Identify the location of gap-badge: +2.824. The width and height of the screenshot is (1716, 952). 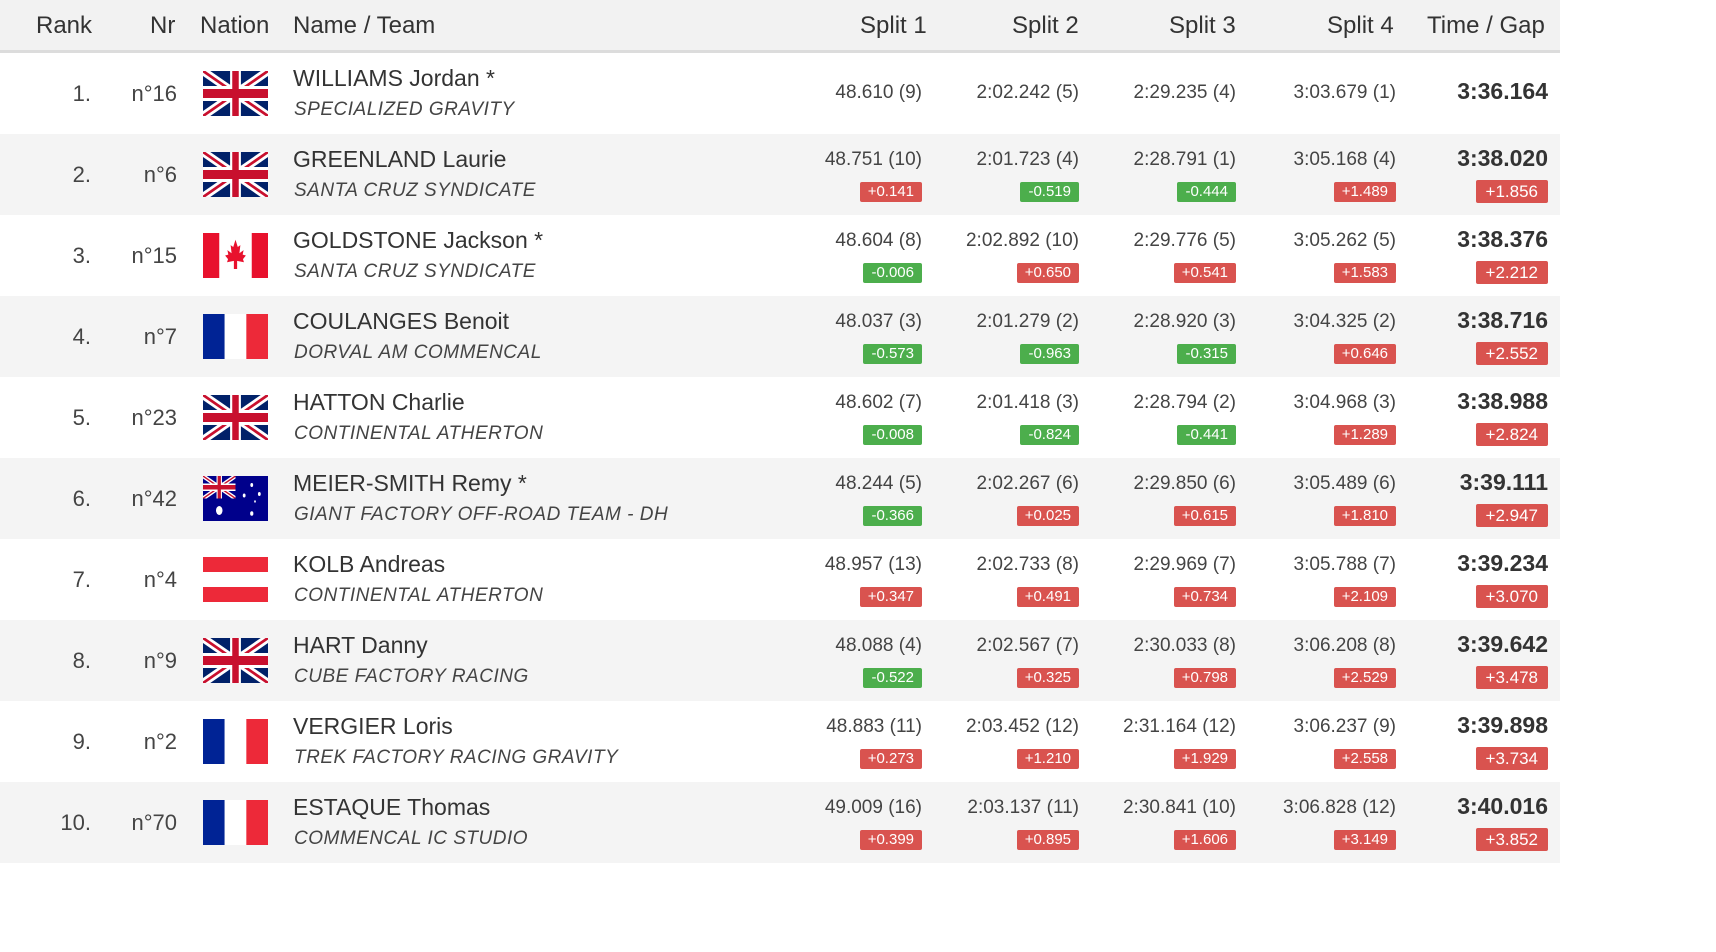
(1511, 434).